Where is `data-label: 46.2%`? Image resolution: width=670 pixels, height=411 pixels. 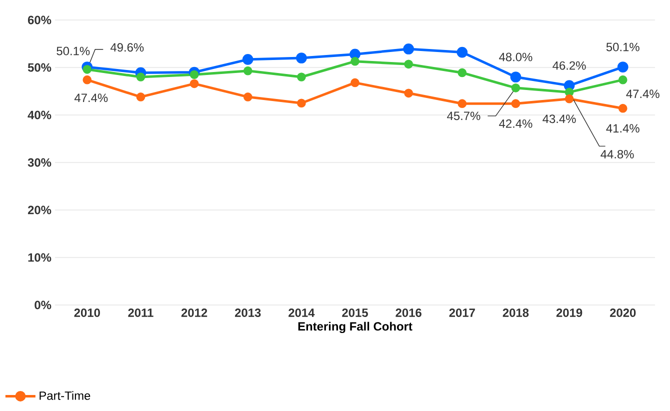
data-label: 46.2% is located at coordinates (569, 65).